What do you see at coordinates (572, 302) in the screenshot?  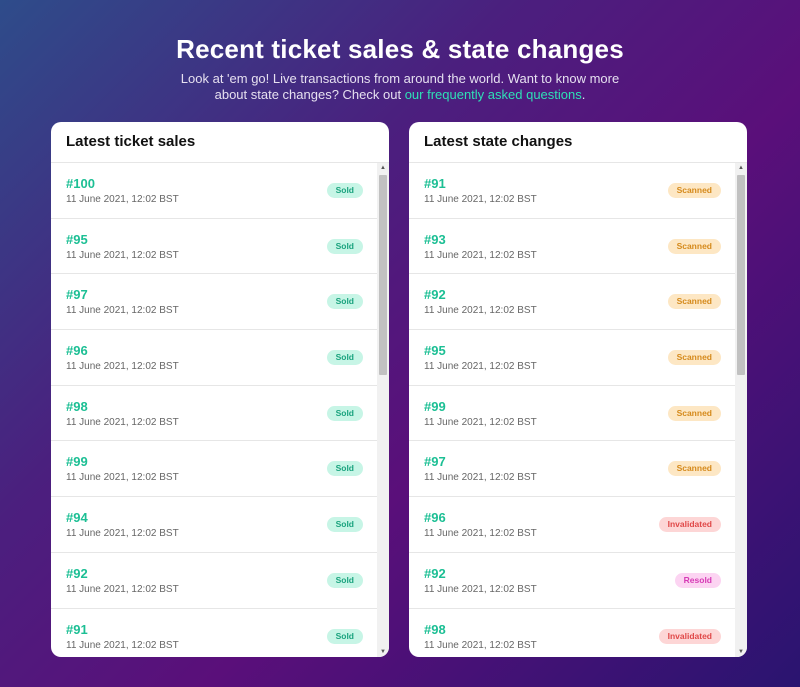 I see `list-item: #92 11 June 2021, 12:02 BST Scanned` at bounding box center [572, 302].